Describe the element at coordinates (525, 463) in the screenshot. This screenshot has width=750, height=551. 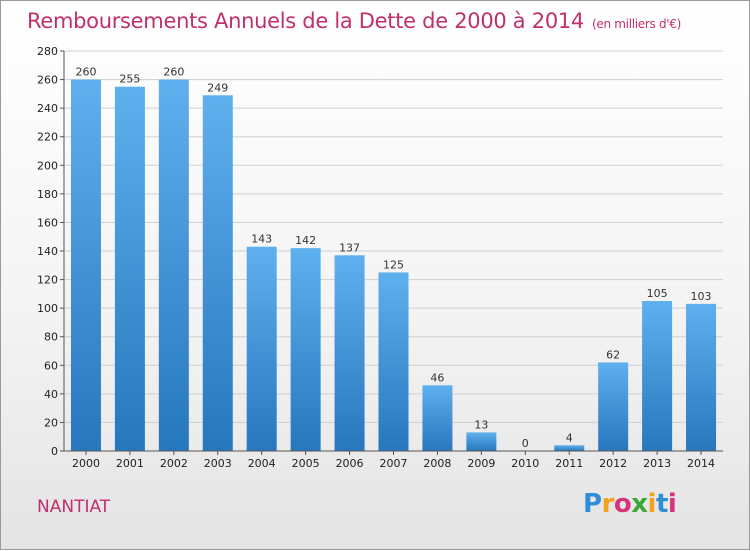
I see `x-tick-label-2010: 2010` at that location.